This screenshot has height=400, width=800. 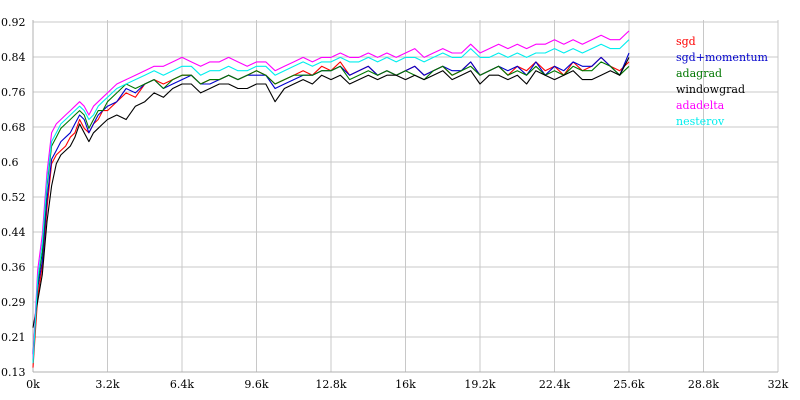 I want to click on y-tick-label: 0.84, so click(x=13, y=57).